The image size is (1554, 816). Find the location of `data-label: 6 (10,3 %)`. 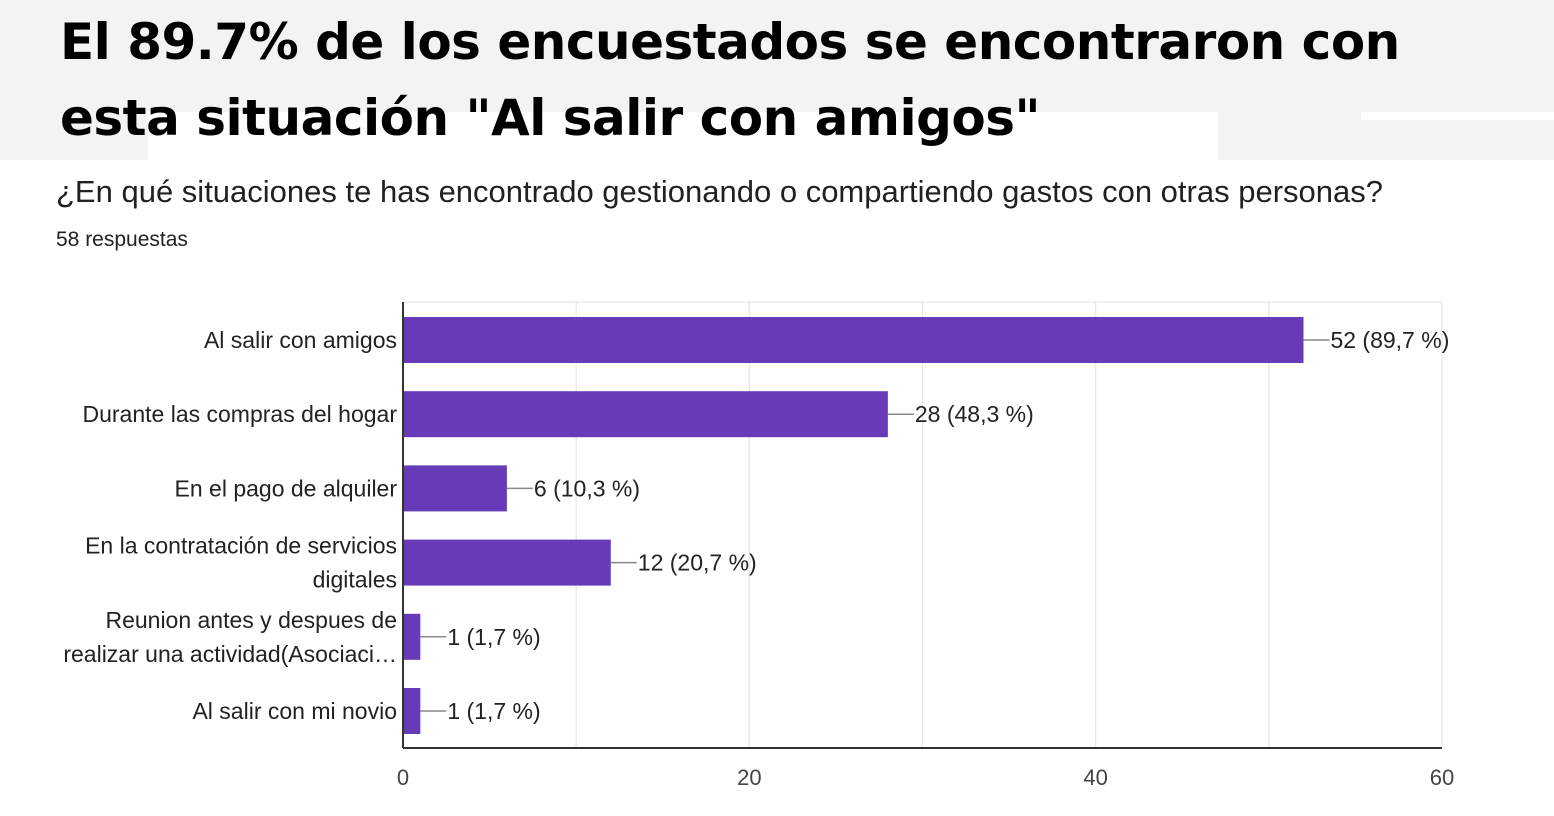

data-label: 6 (10,3 %) is located at coordinates (587, 488).